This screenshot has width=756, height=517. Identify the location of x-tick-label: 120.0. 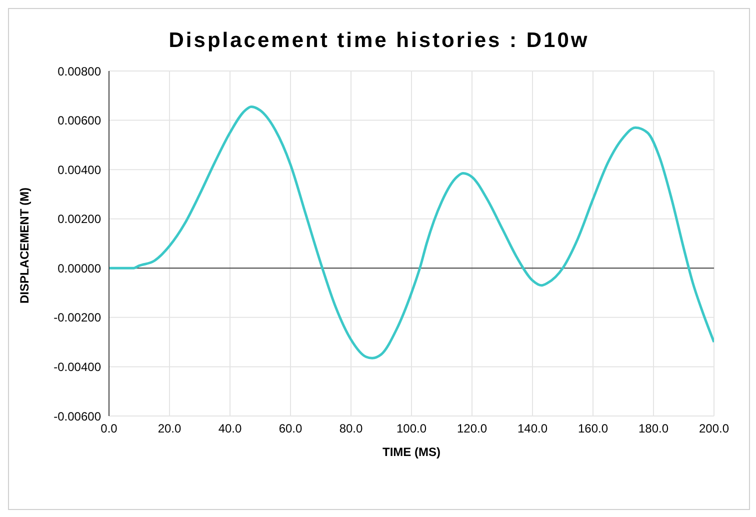
(472, 429).